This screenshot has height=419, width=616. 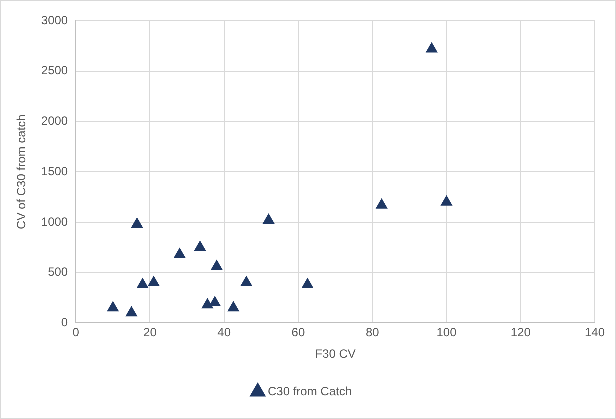 I want to click on x-tick-label: 20, so click(x=151, y=333).